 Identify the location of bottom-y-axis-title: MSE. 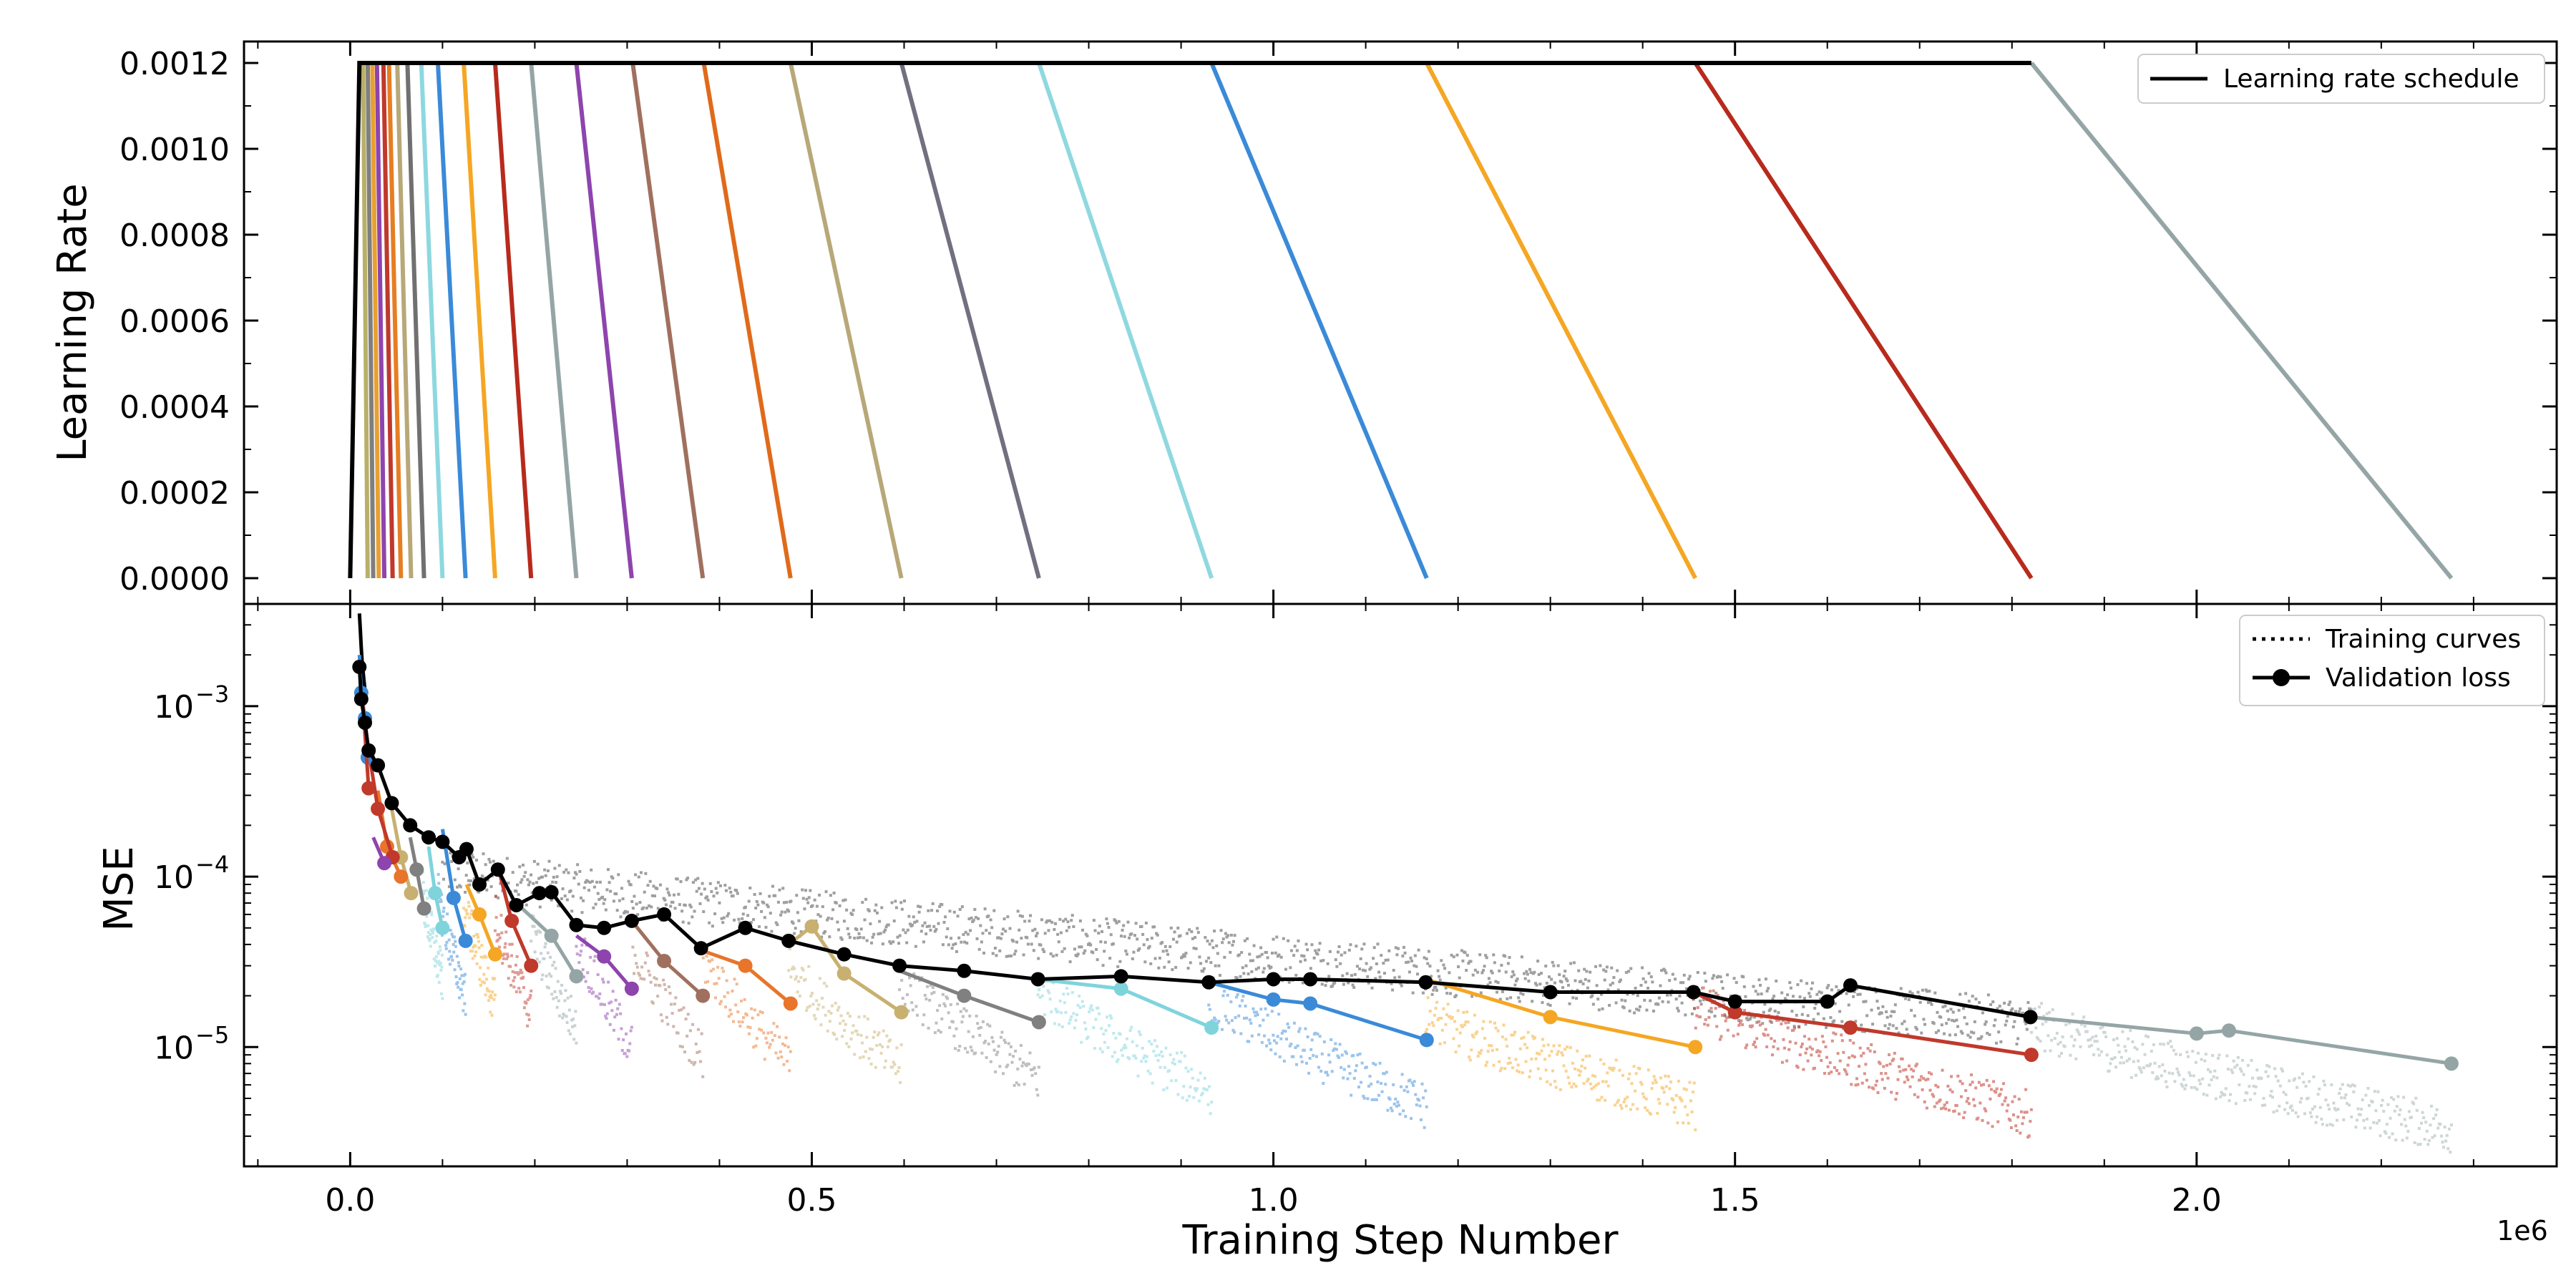
(119, 888).